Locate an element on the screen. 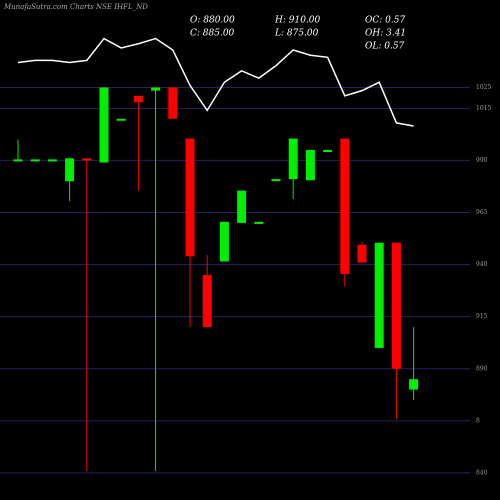  indicator-line is located at coordinates (215, 82).